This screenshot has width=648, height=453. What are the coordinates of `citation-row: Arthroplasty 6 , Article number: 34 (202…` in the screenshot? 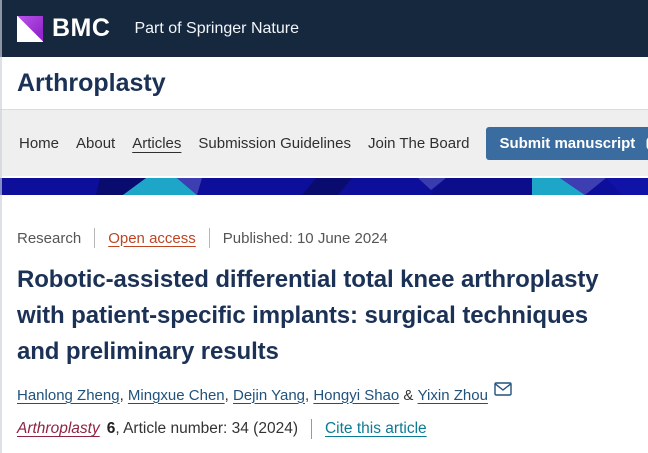 It's located at (324, 429).